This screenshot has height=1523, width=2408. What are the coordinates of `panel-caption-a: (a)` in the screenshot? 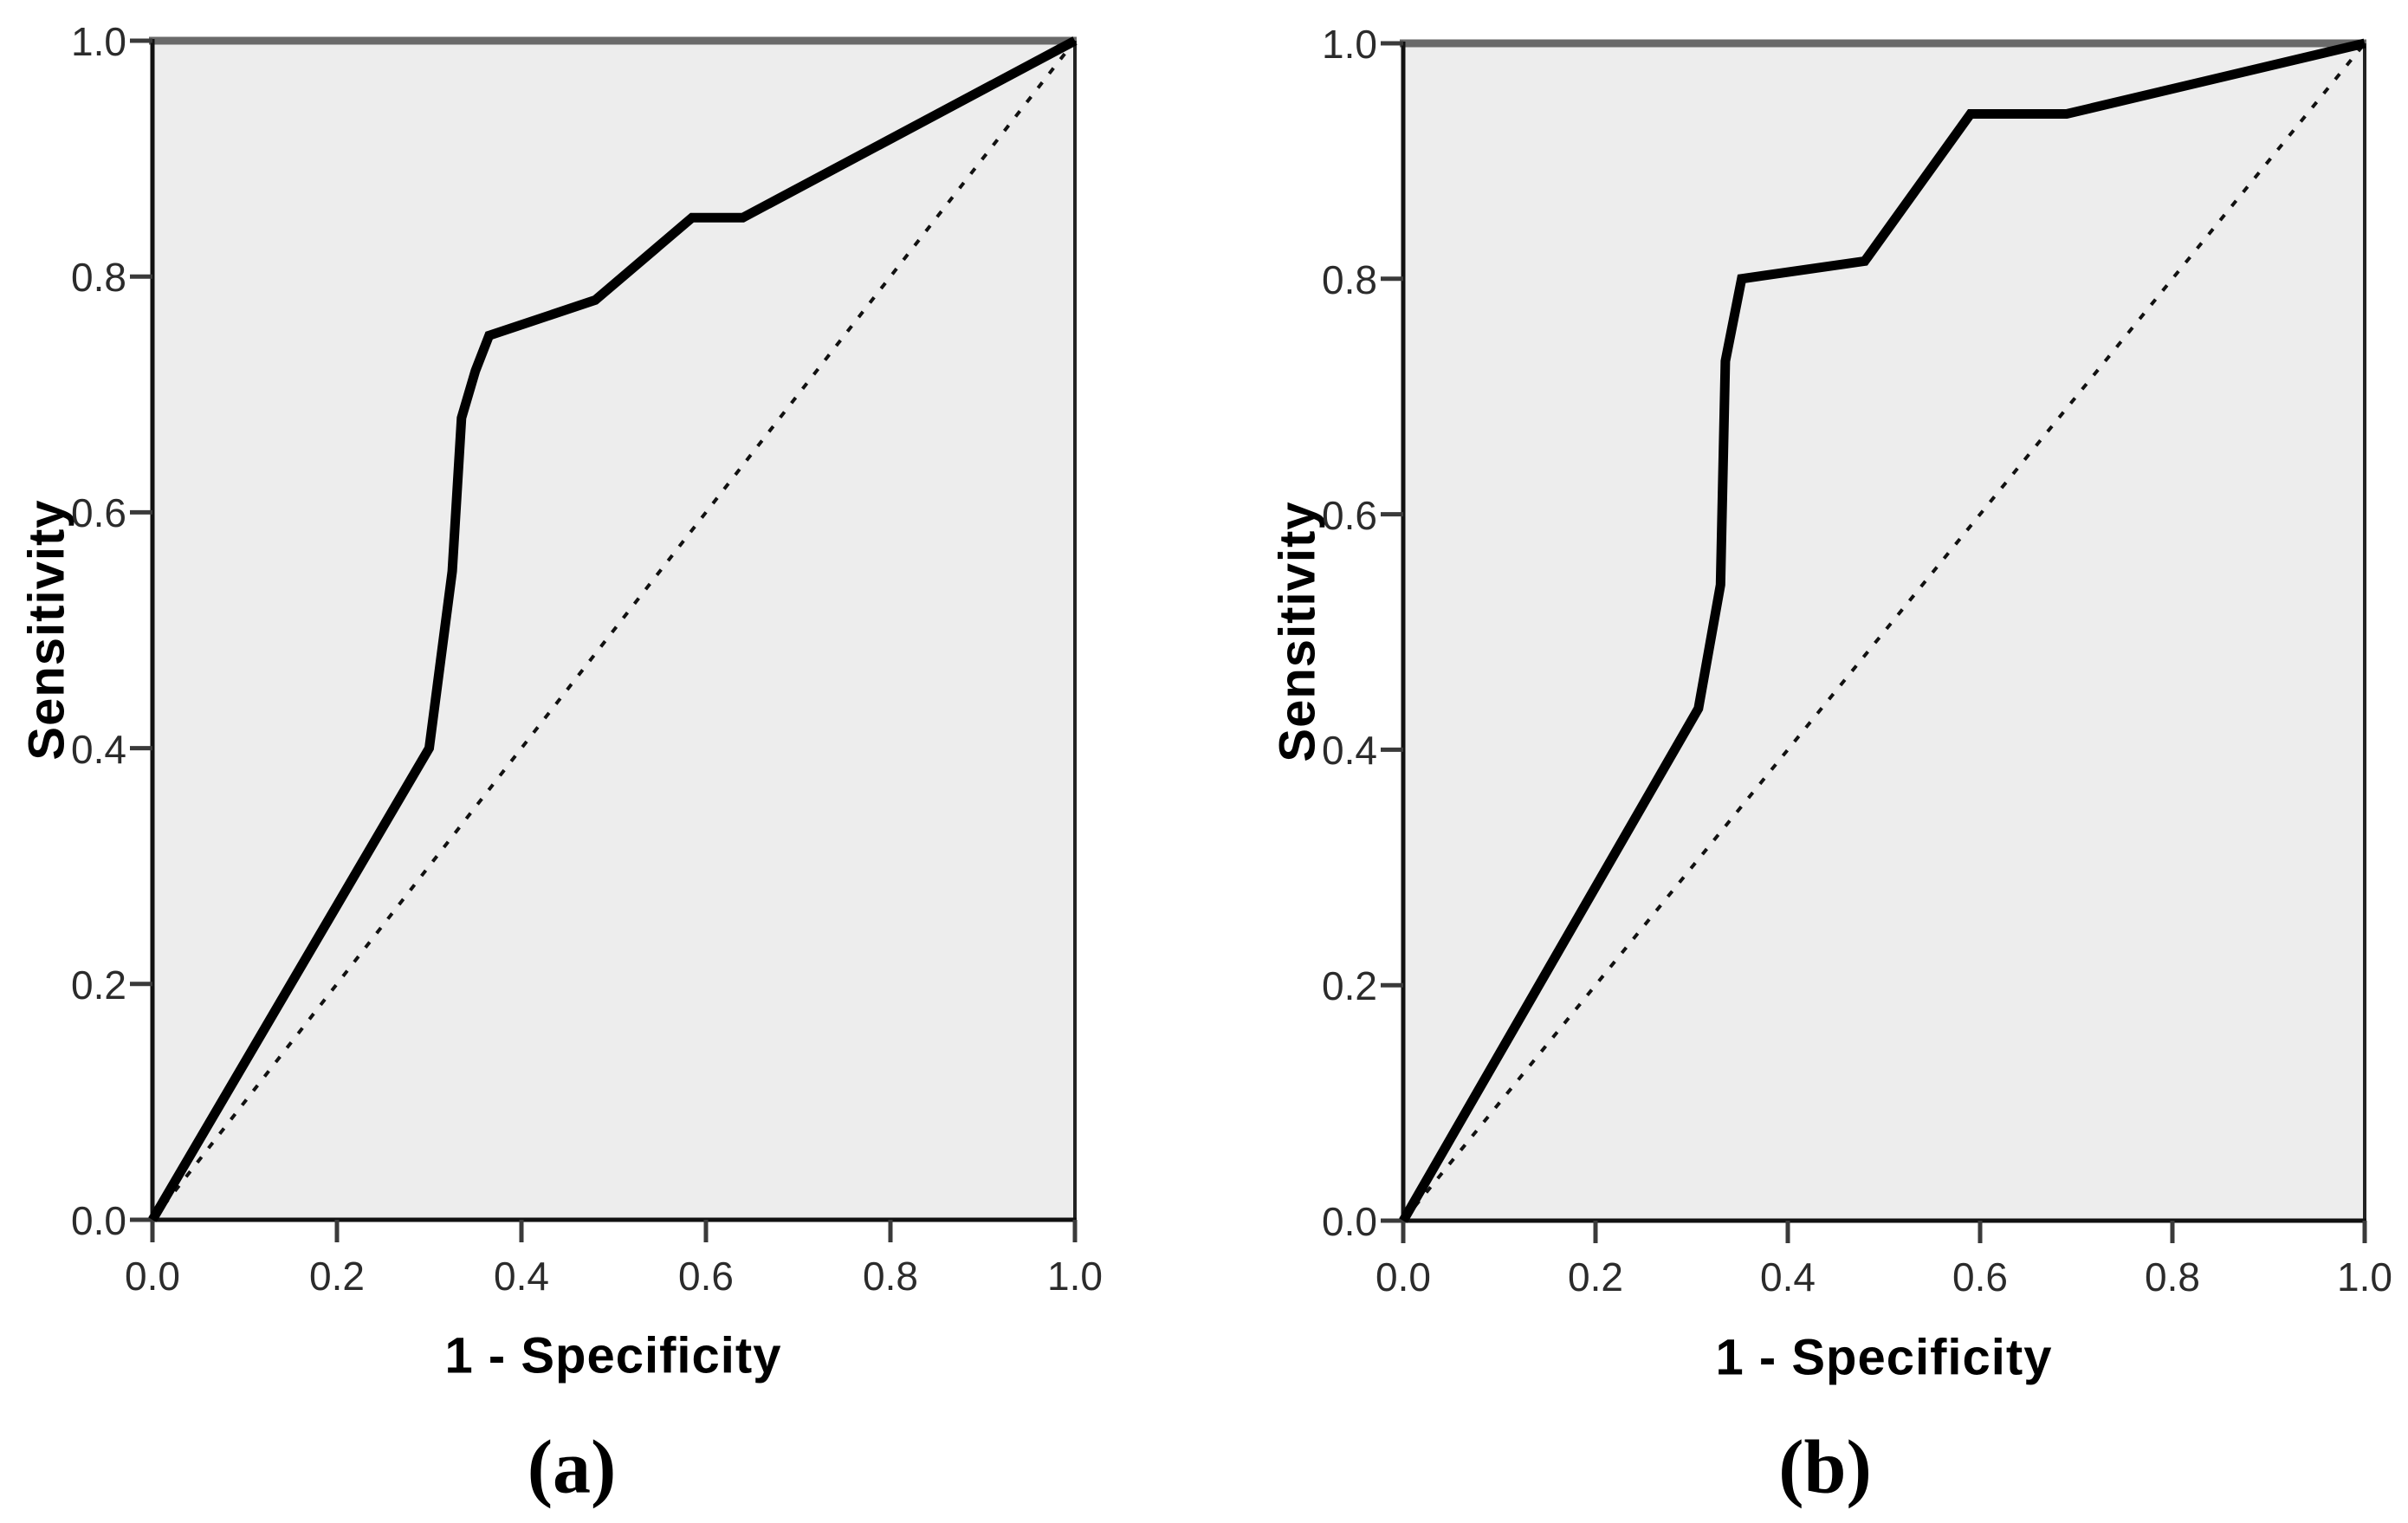 It's located at (572, 1467).